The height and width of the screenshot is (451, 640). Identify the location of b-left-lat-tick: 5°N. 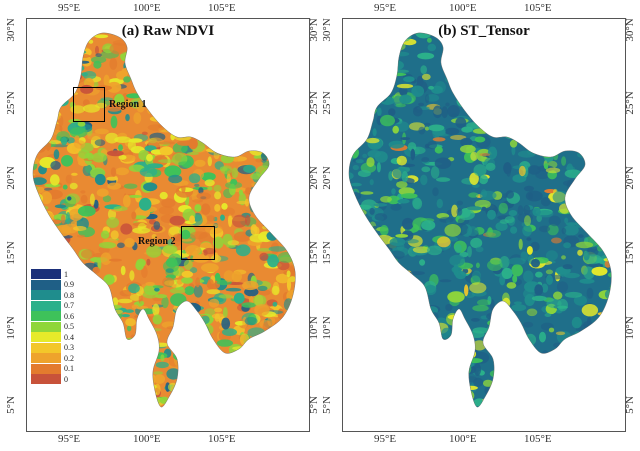
(327, 405).